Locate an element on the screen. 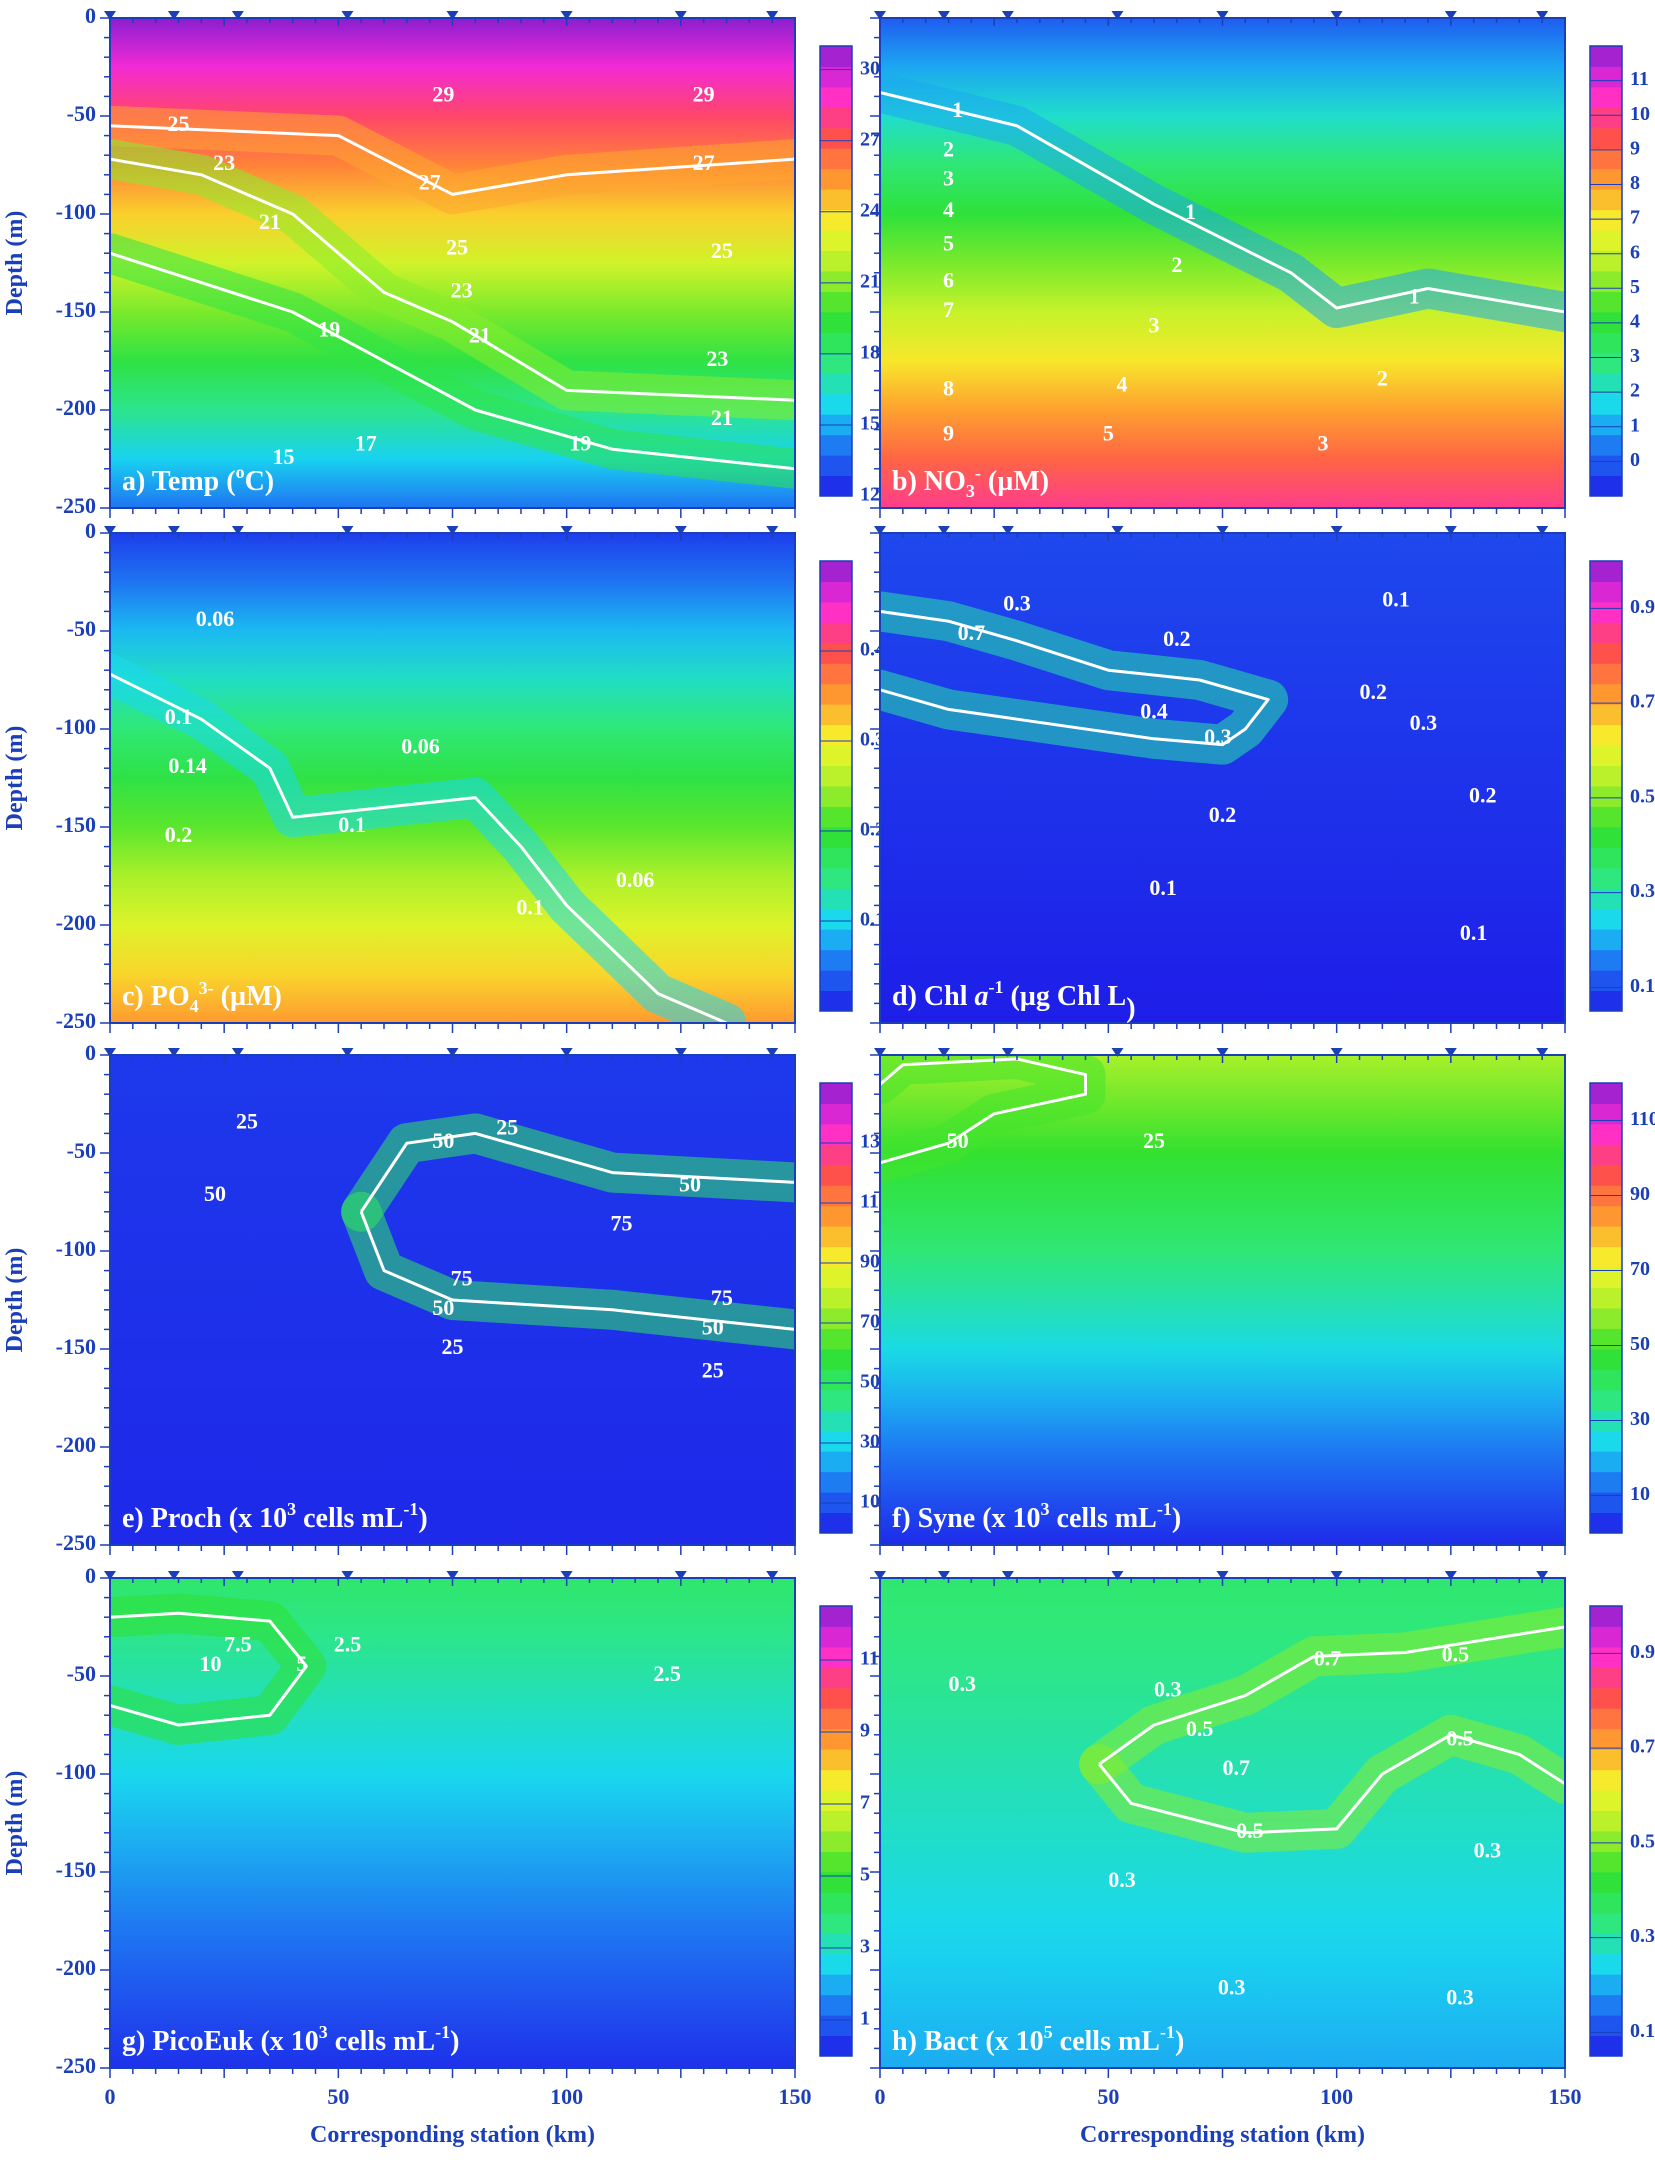 The width and height of the screenshot is (1655, 2172). x-tick-label: 150 is located at coordinates (795, 2096).